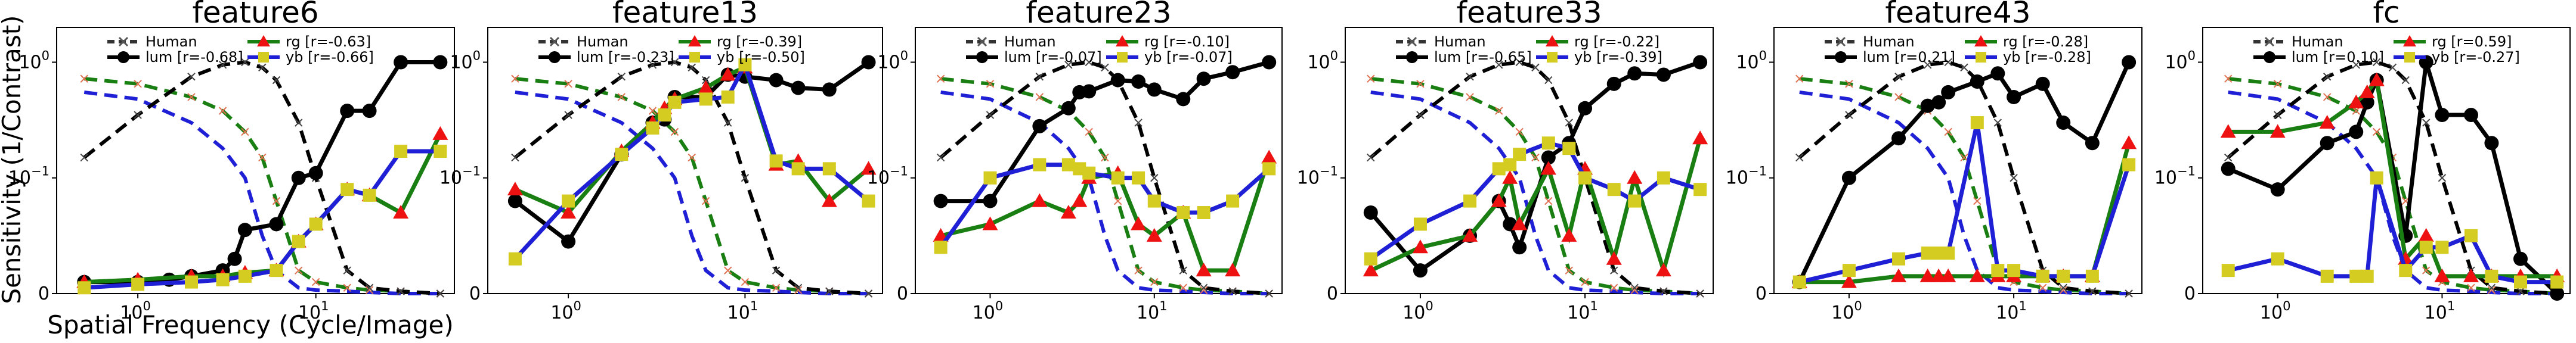 The image size is (2576, 343). Describe the element at coordinates (2047, 58) in the screenshot. I see `legend-label: yb [r=-0.28]` at that location.